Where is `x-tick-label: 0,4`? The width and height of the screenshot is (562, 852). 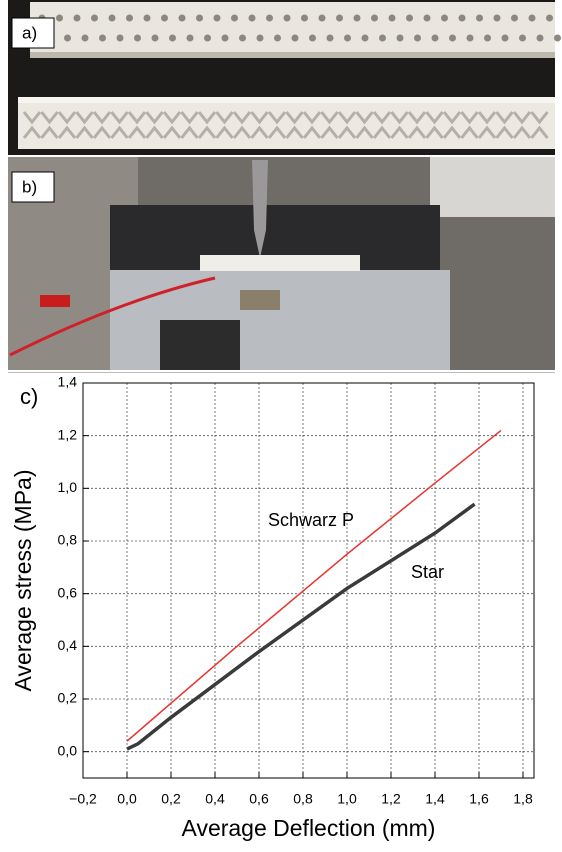
x-tick-label: 0,4 is located at coordinates (215, 799).